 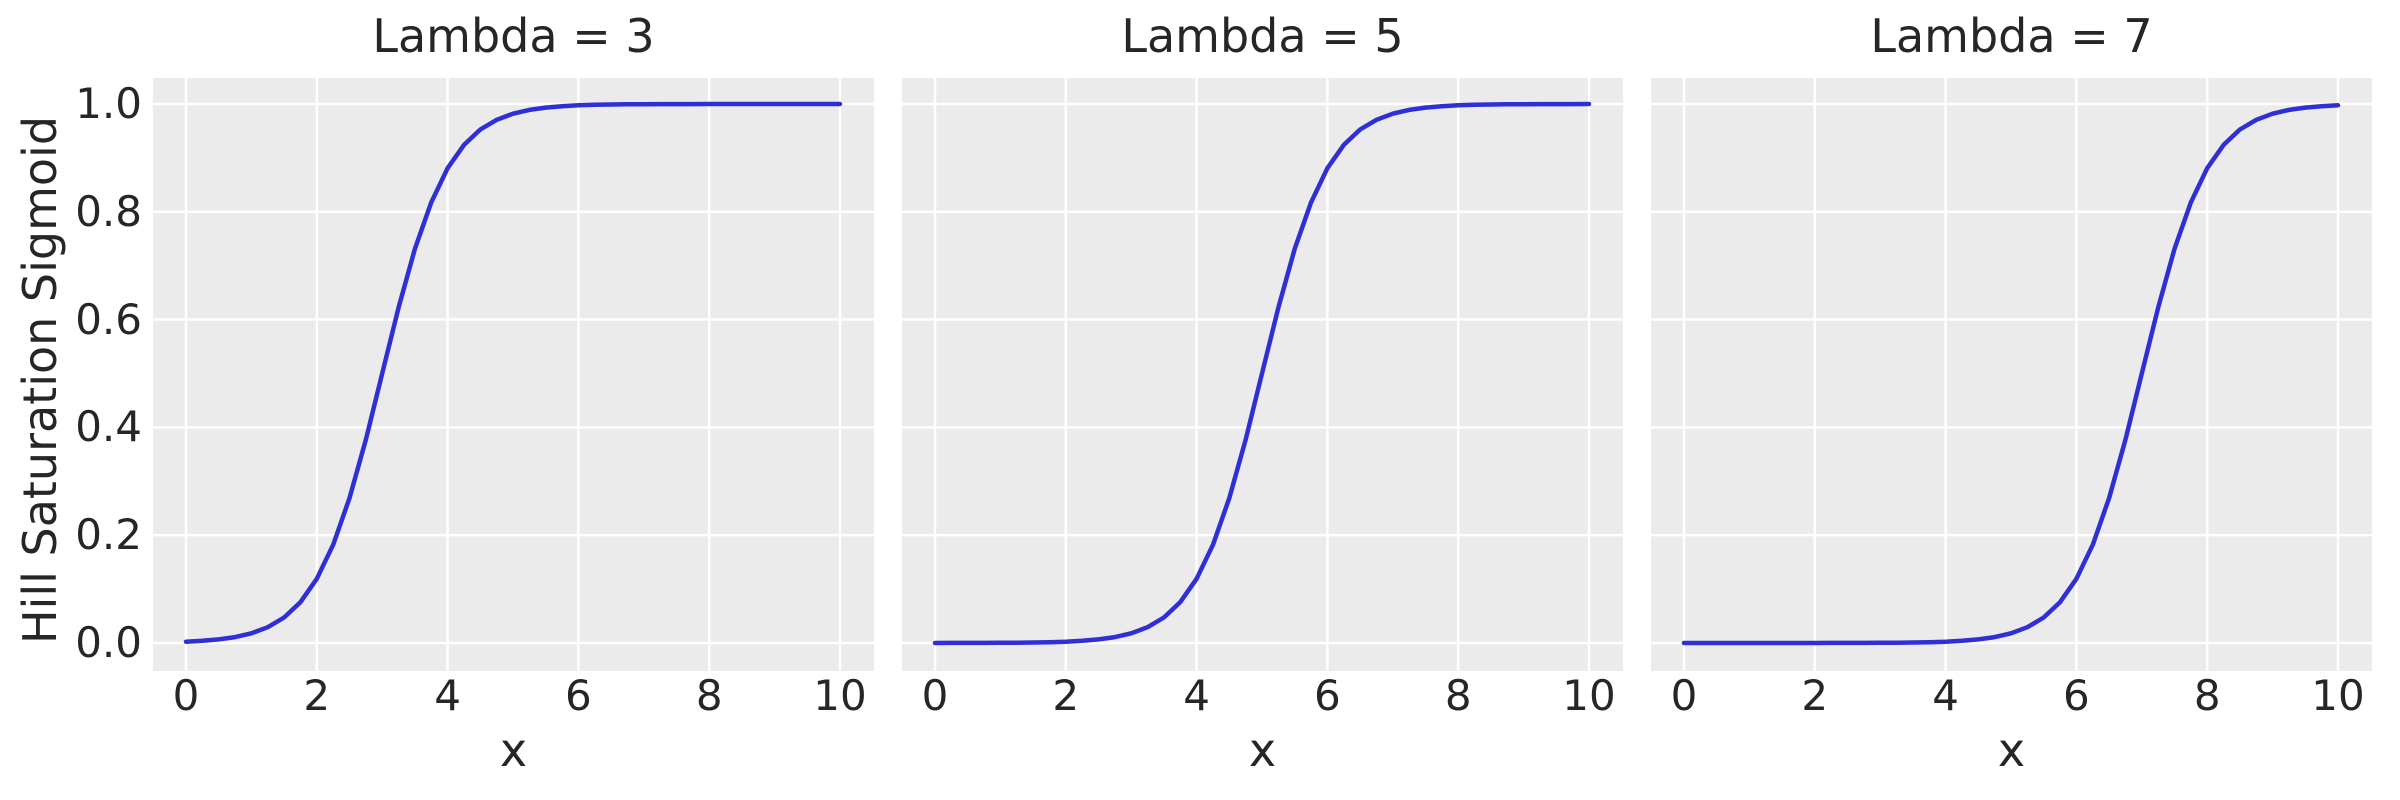 What do you see at coordinates (108, 319) in the screenshot?
I see `y-tick-label: 0.6` at bounding box center [108, 319].